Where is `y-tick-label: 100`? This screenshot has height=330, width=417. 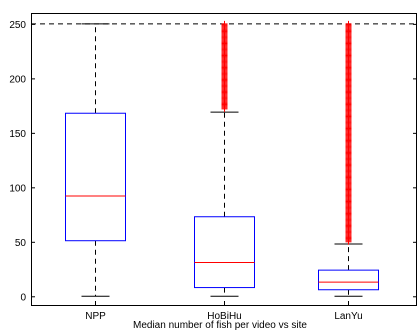
y-tick-label: 100 is located at coordinates (17, 188).